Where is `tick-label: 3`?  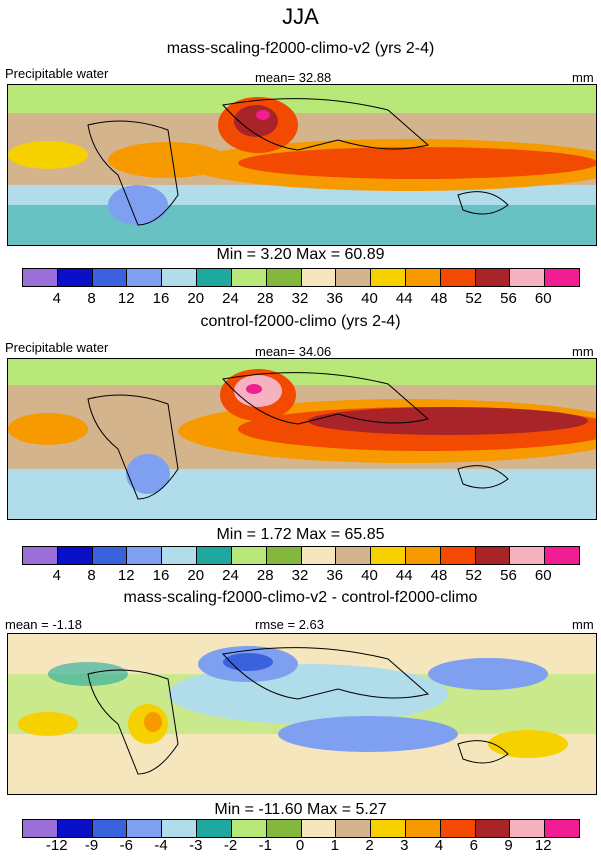 tick-label: 3 is located at coordinates (404, 845).